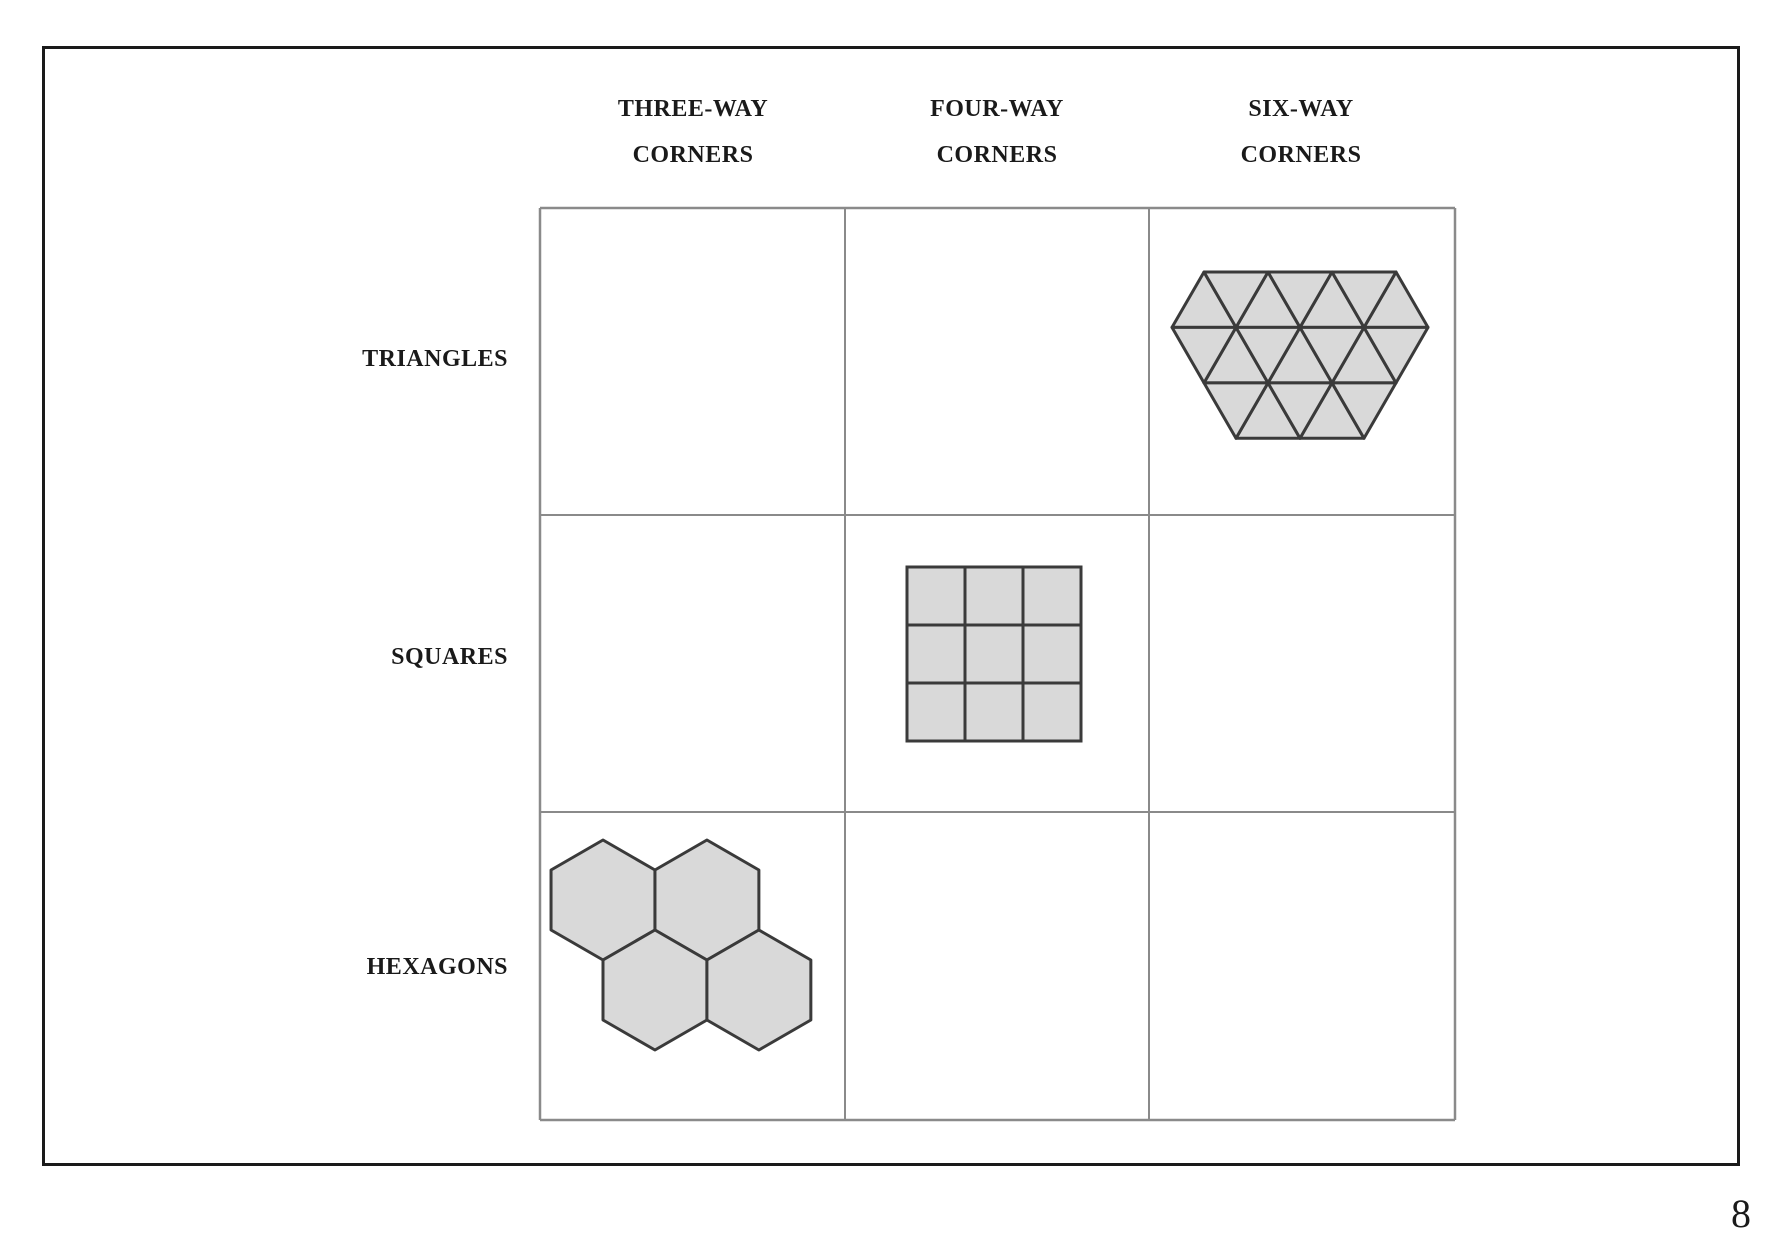 The height and width of the screenshot is (1241, 1779). Describe the element at coordinates (693, 132) in the screenshot. I see `column-header-three-way: THREE-WAY CORNERS` at that location.